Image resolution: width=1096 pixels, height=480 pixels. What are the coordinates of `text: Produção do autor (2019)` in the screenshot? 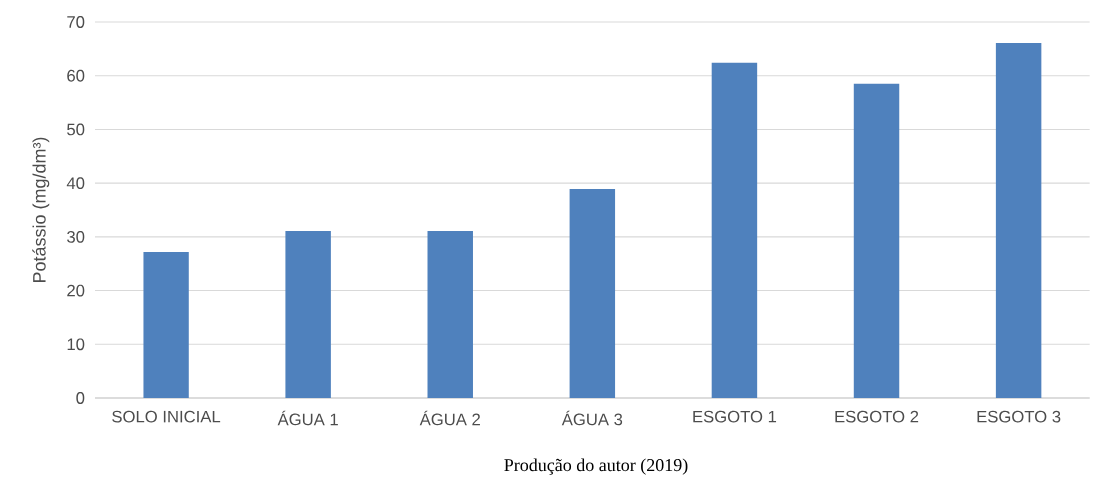 It's located at (596, 466).